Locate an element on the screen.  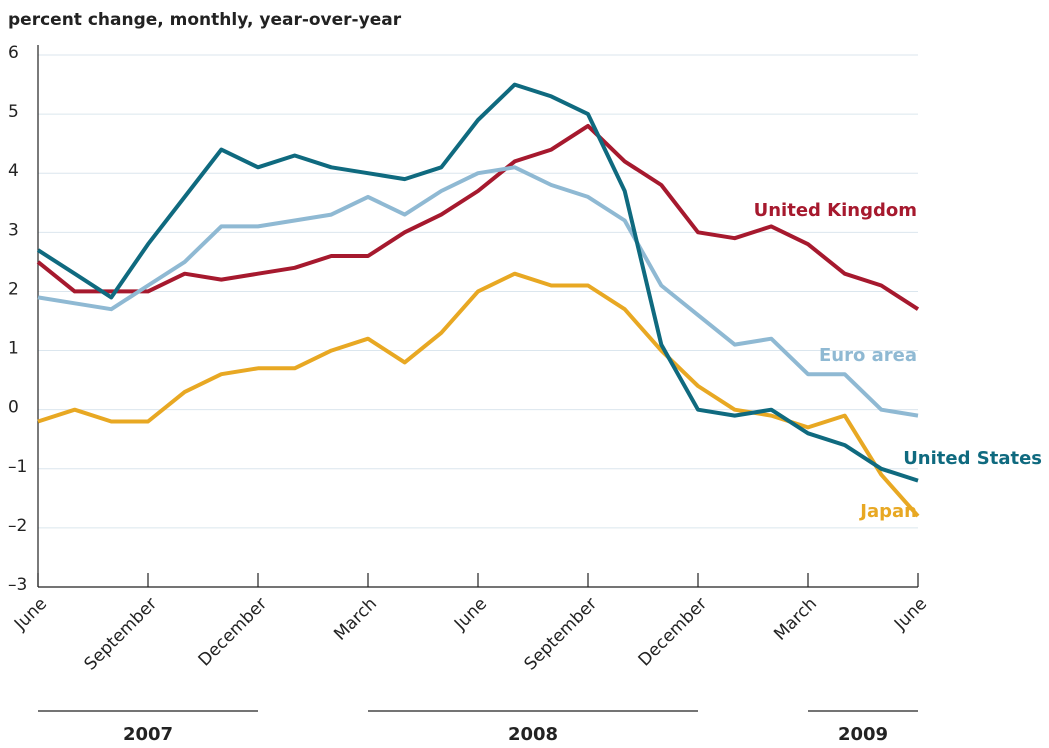
y-tick-label: 0 is located at coordinates (13, 408).